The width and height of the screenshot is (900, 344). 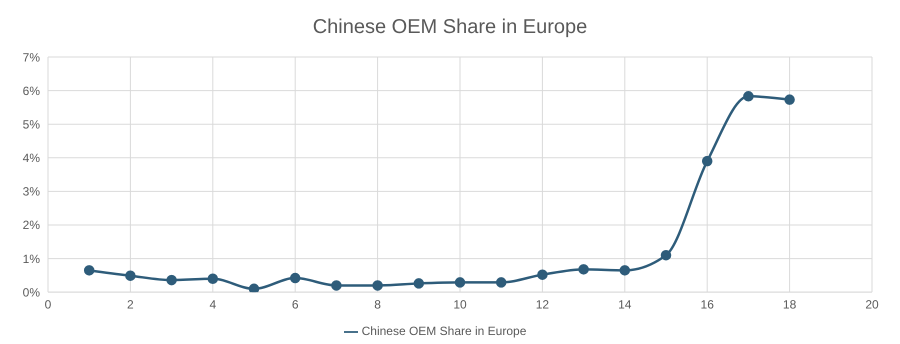 I want to click on y-tick-label: 2%, so click(x=31, y=225).